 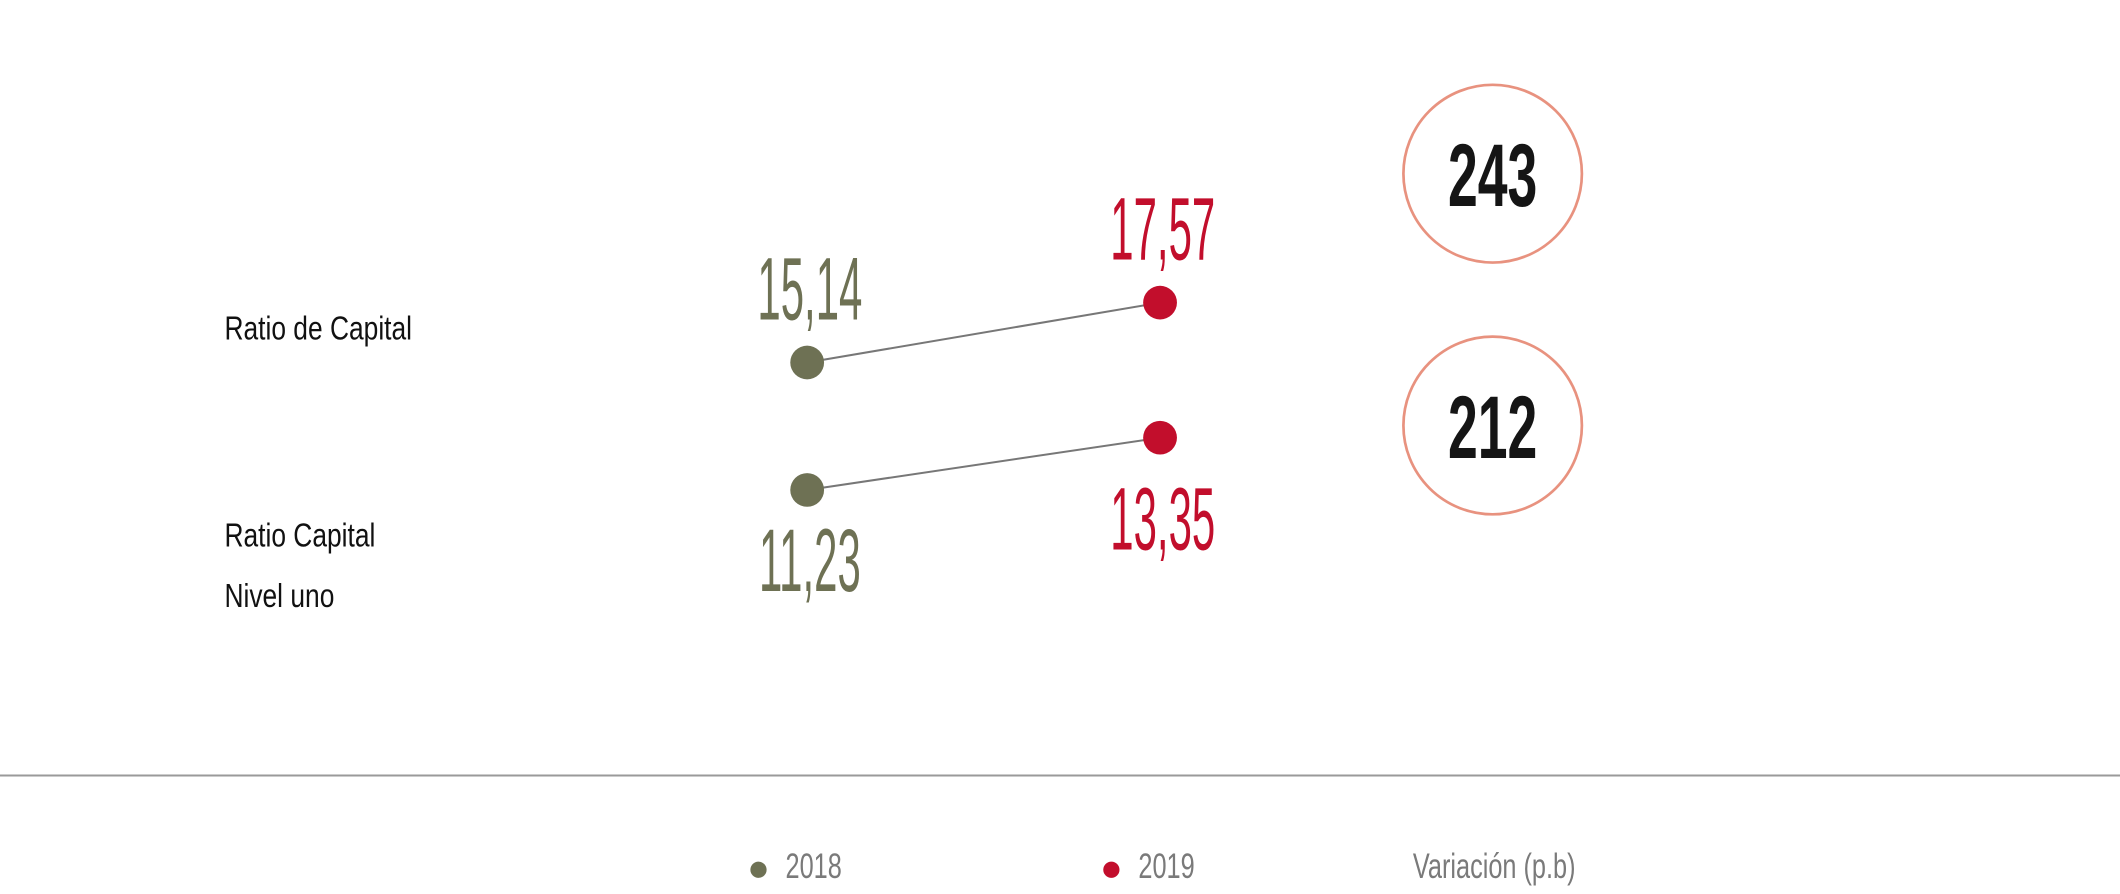 I want to click on variation-value: 212, so click(x=1492, y=427).